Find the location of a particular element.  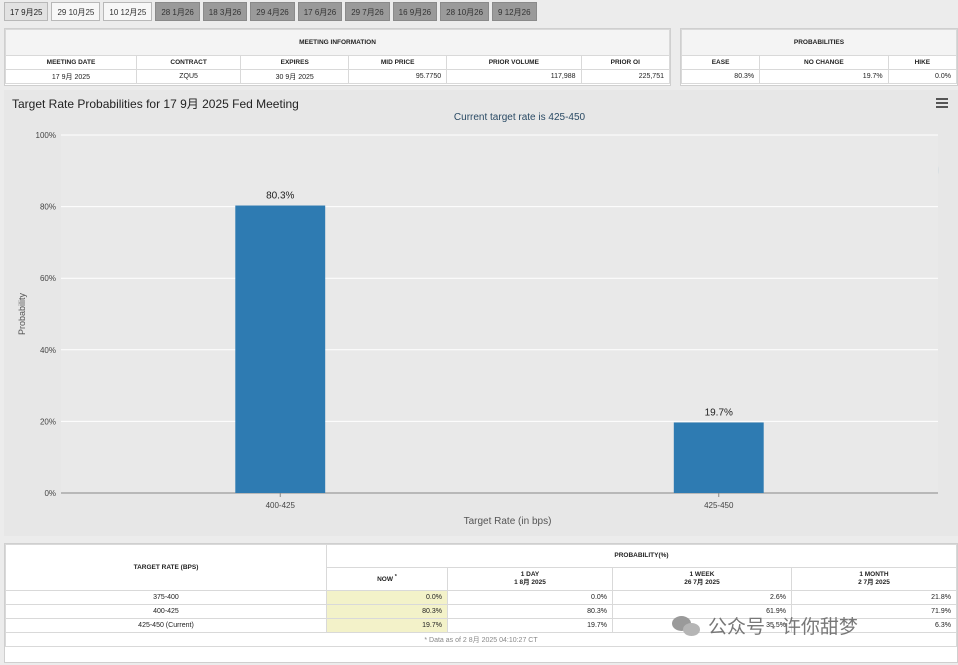

tab-meeting: 29 4月26 is located at coordinates (272, 11).